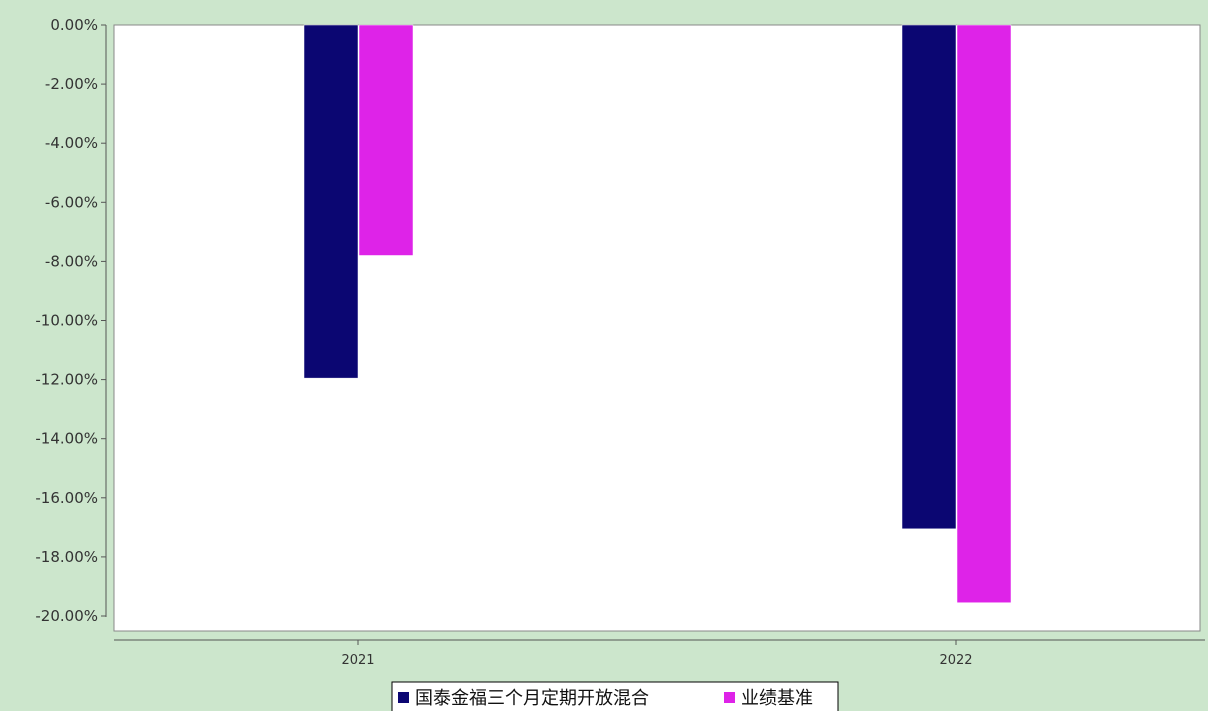 The image size is (1208, 711). I want to click on legend-box, so click(615, 696).